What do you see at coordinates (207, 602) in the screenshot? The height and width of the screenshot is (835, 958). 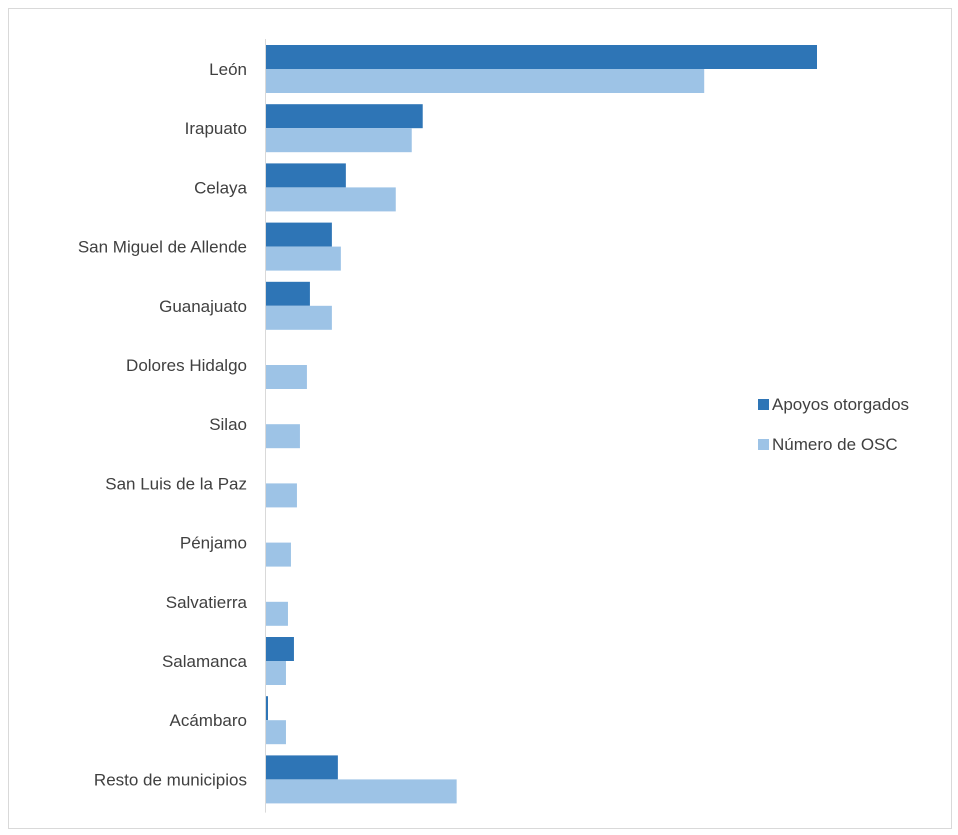 I see `category-label-salvatierra: Salvatierra` at bounding box center [207, 602].